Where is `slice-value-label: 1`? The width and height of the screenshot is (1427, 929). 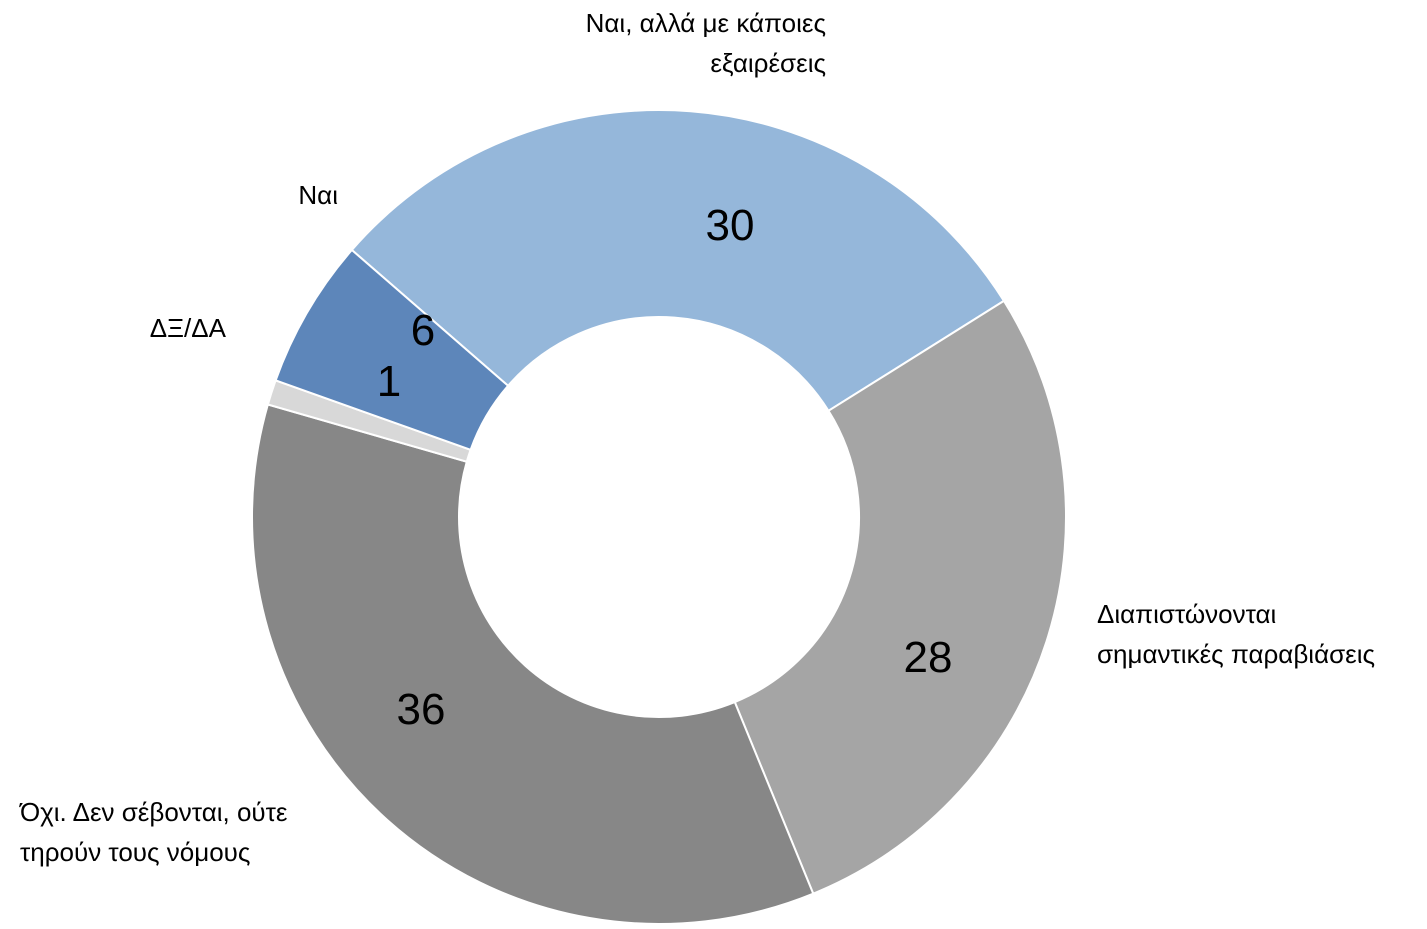
slice-value-label: 1 is located at coordinates (389, 381).